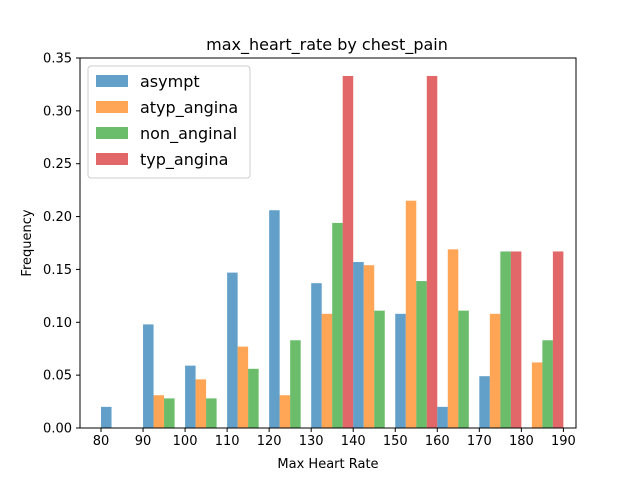  Describe the element at coordinates (327, 464) in the screenshot. I see `x-axis-label: Max Heart Rate` at that location.